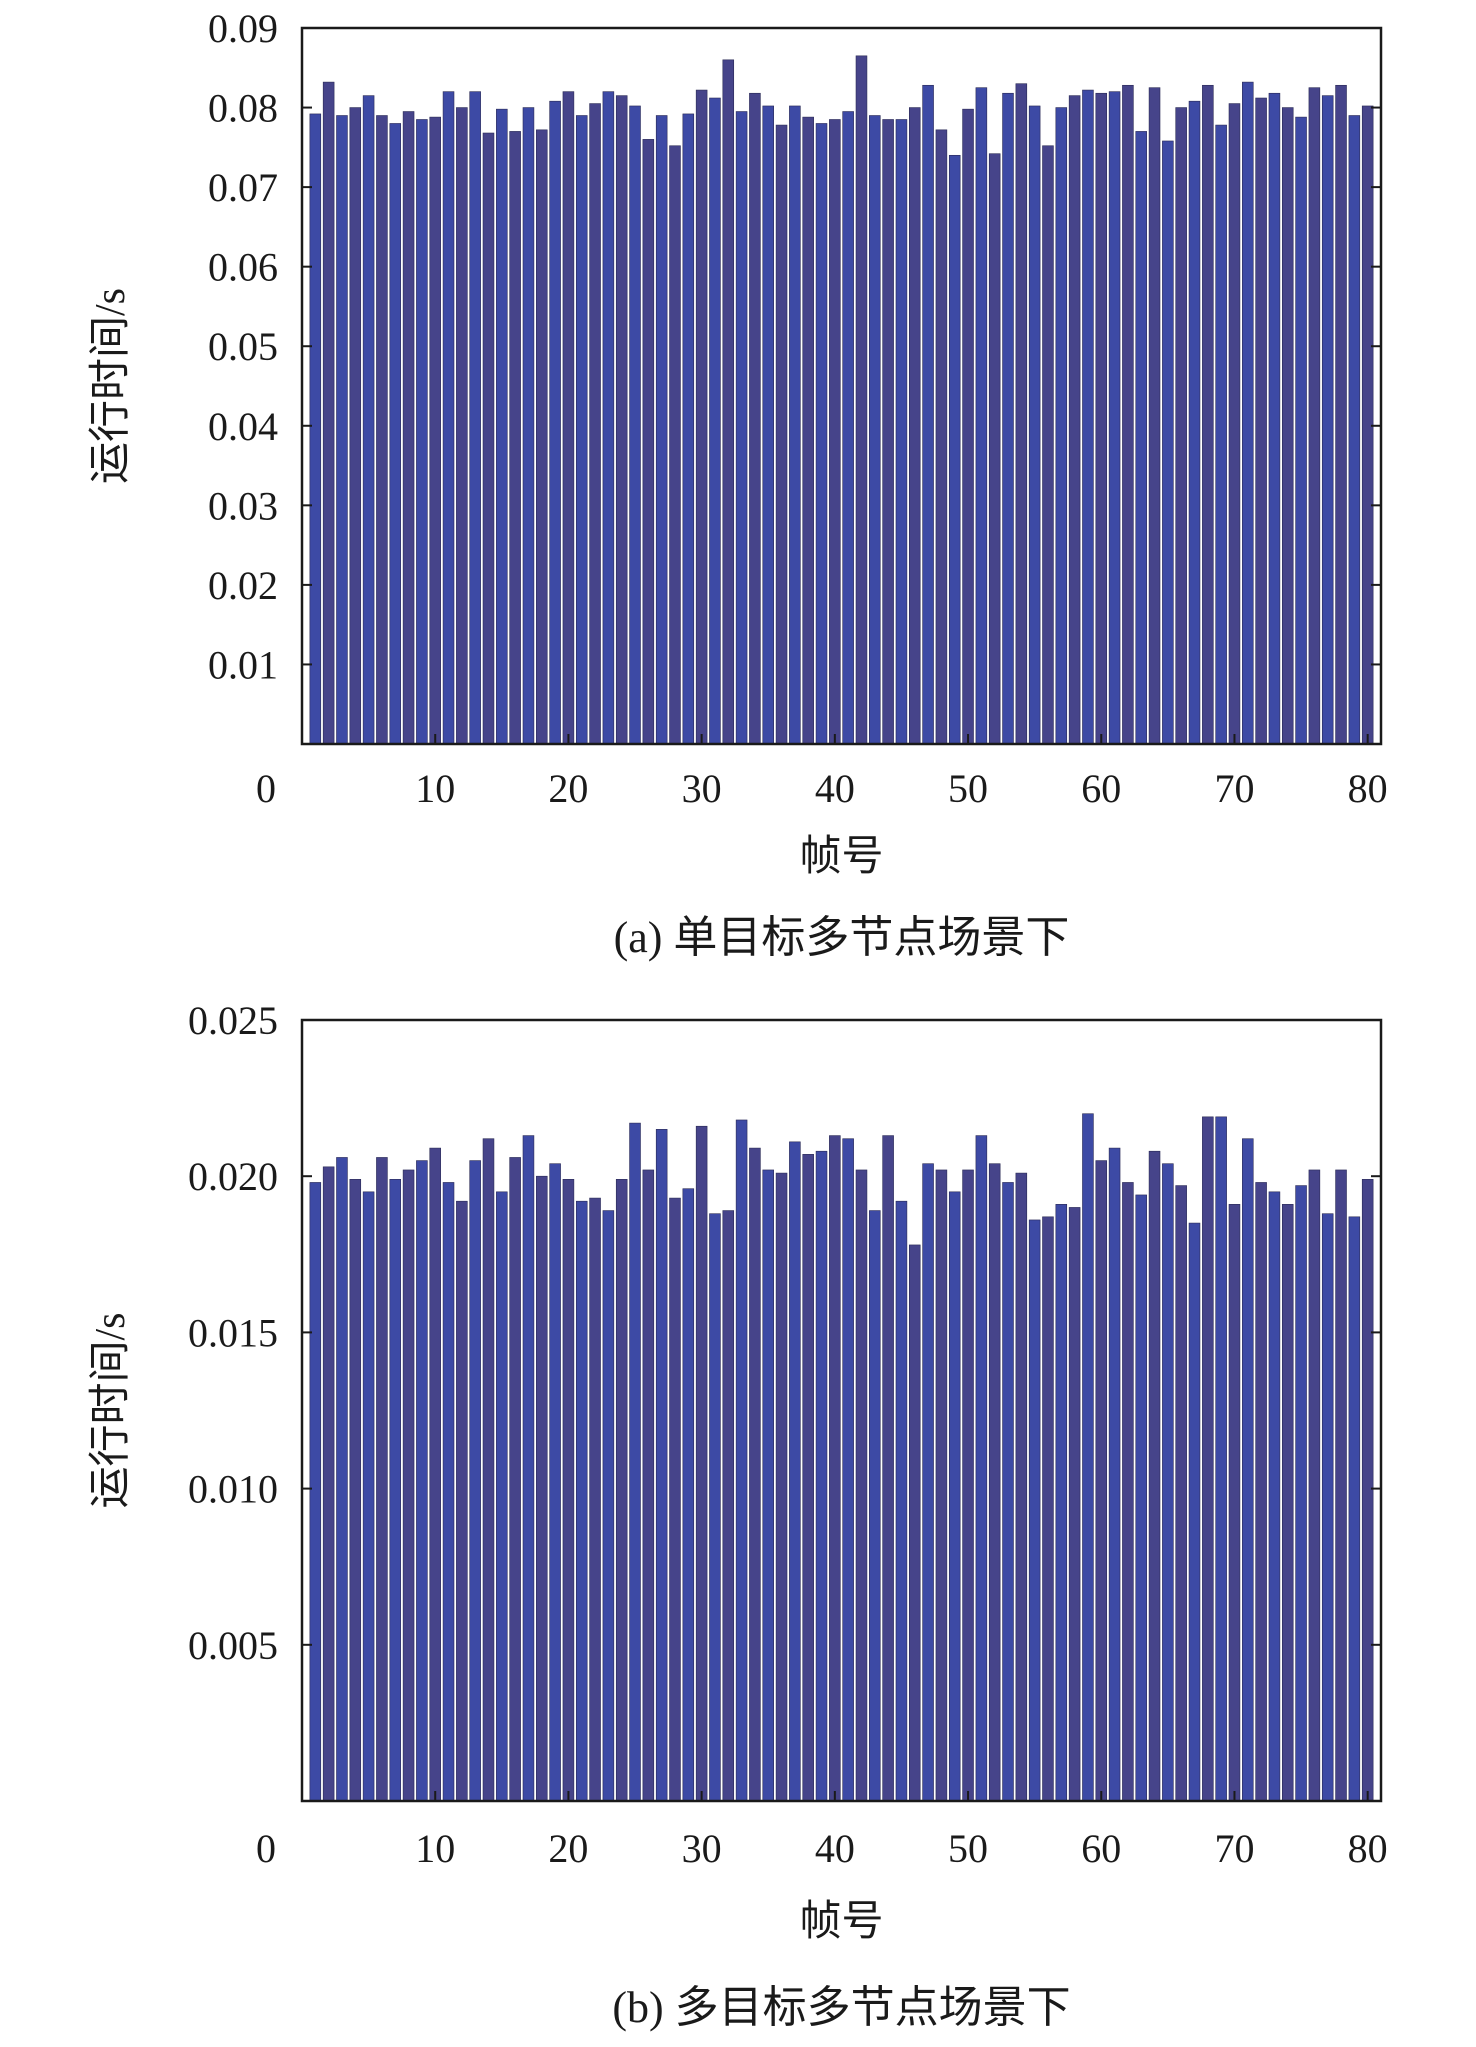 Image resolution: width=1476 pixels, height=2047 pixels. Describe the element at coordinates (702, 1848) in the screenshot. I see `x-tick-label-b: 30` at that location.